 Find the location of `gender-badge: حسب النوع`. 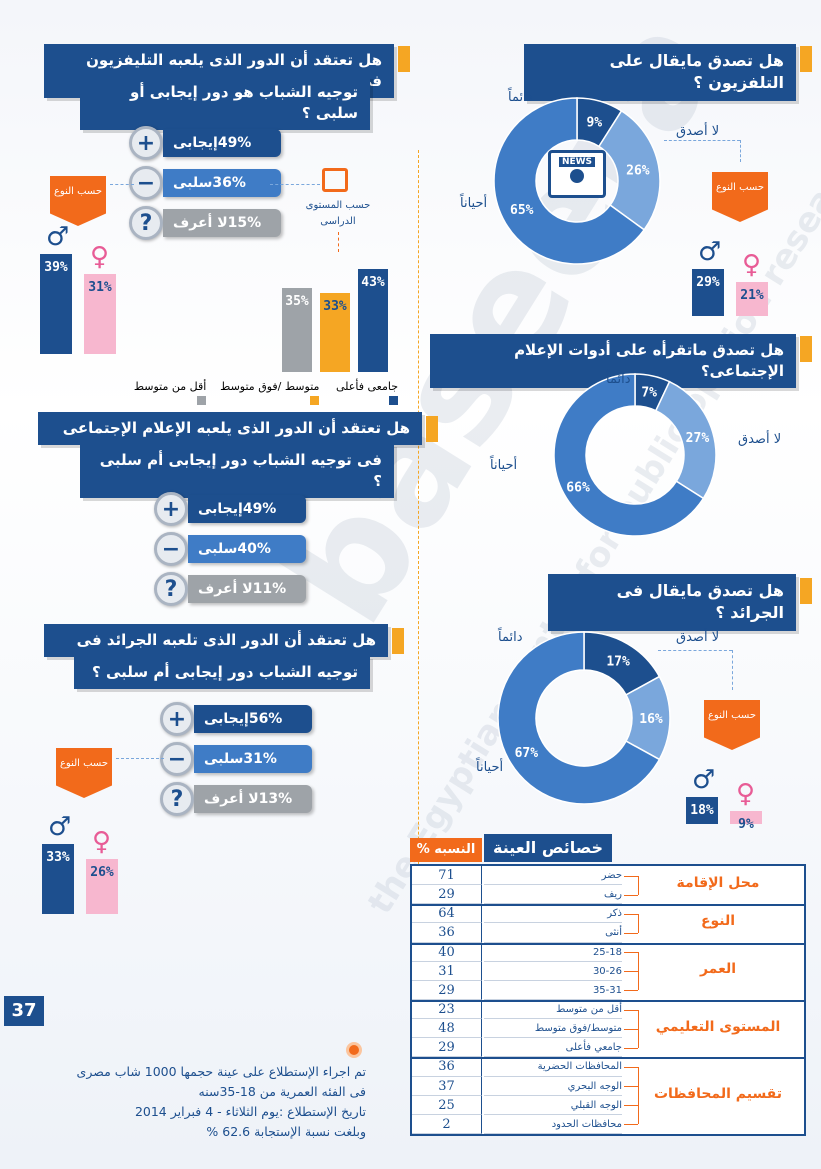

gender-badge: حسب النوع is located at coordinates (732, 725).